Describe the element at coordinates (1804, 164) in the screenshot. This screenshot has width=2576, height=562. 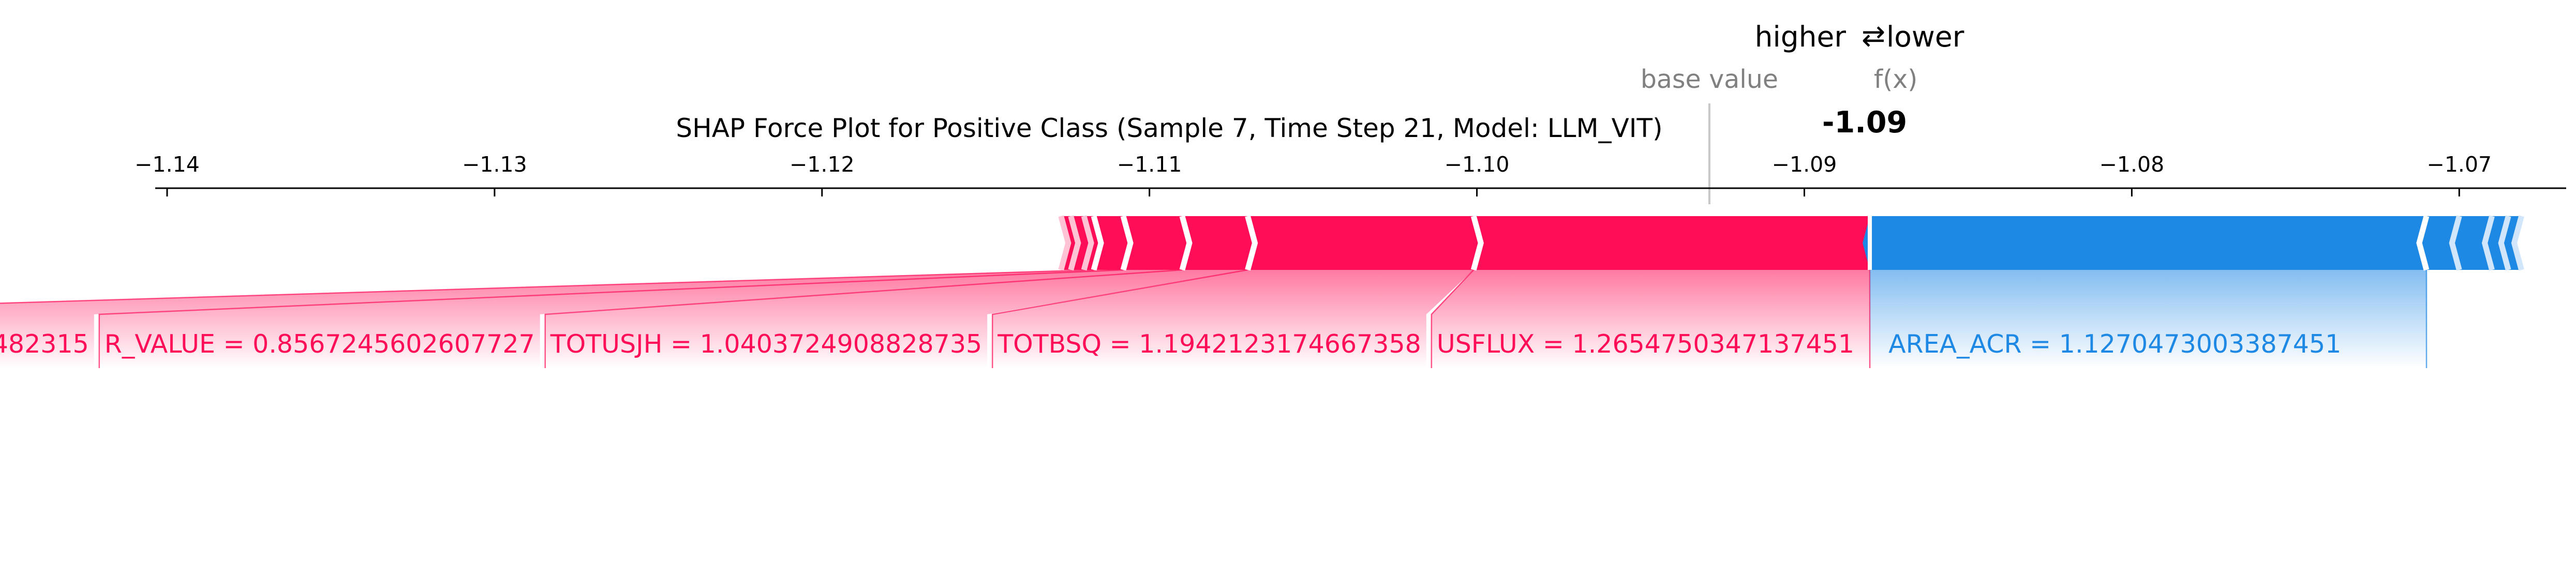
I see `x-tick-label: −1.09` at that location.